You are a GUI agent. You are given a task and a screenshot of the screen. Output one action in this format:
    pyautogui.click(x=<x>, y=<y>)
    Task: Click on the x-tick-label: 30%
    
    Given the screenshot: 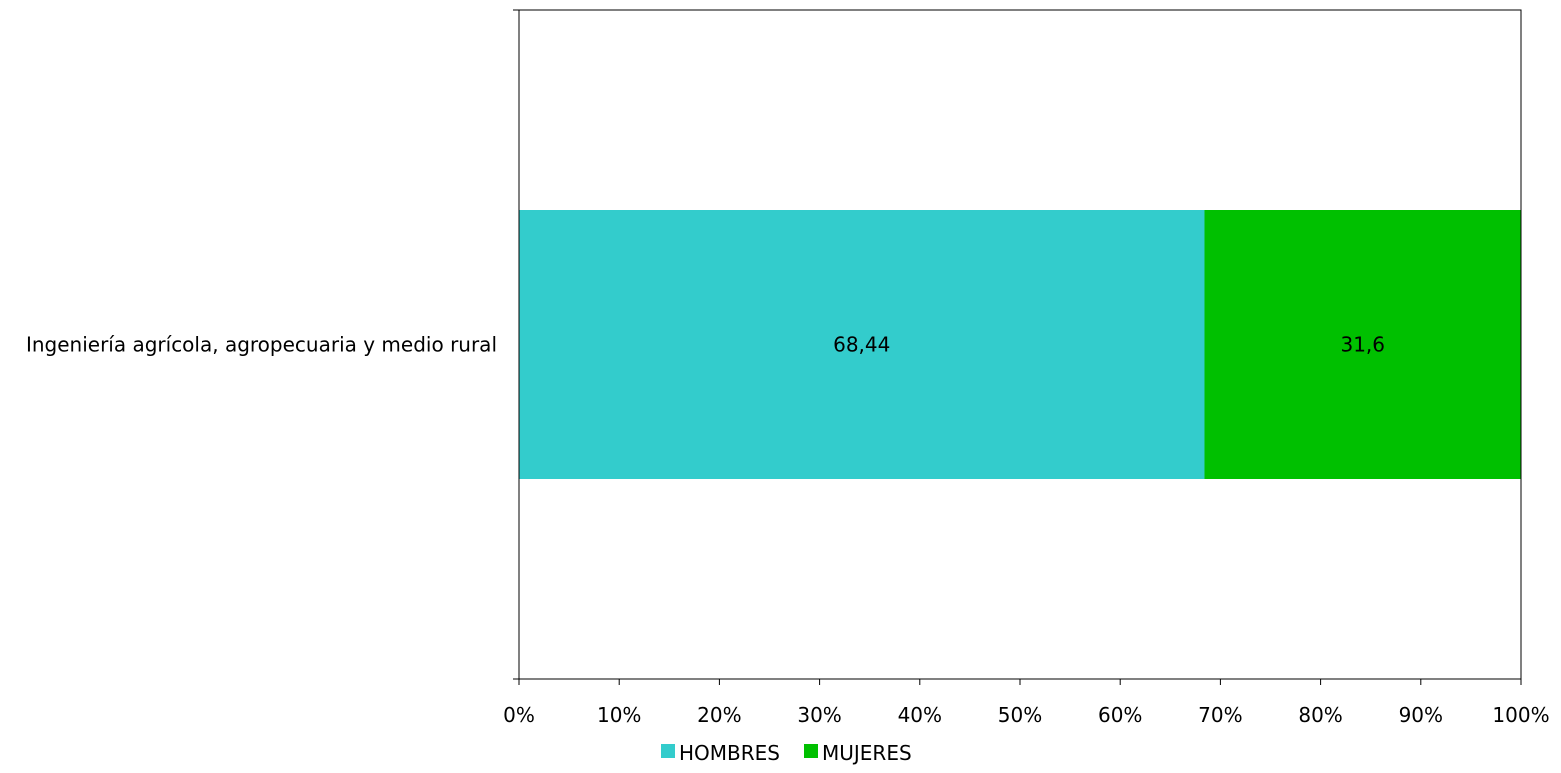 What is the action you would take?
    pyautogui.click(x=819, y=715)
    